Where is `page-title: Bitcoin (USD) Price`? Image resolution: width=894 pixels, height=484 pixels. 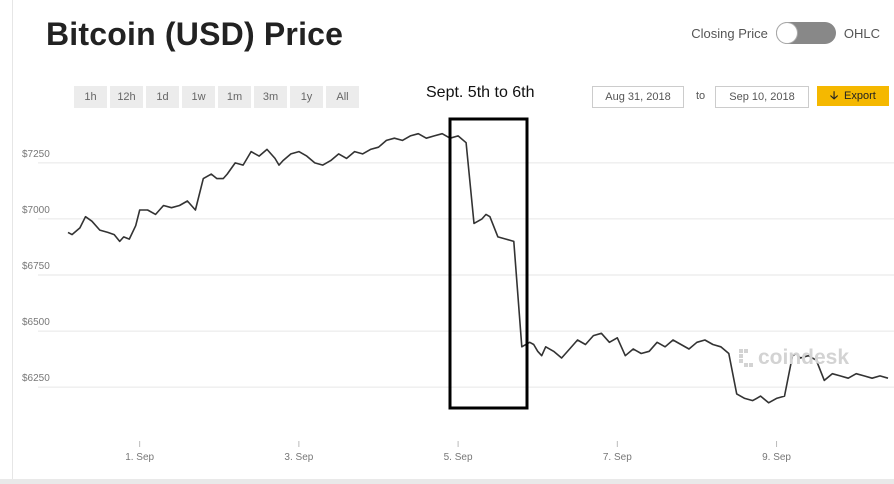
page-title: Bitcoin (USD) Price is located at coordinates (195, 34).